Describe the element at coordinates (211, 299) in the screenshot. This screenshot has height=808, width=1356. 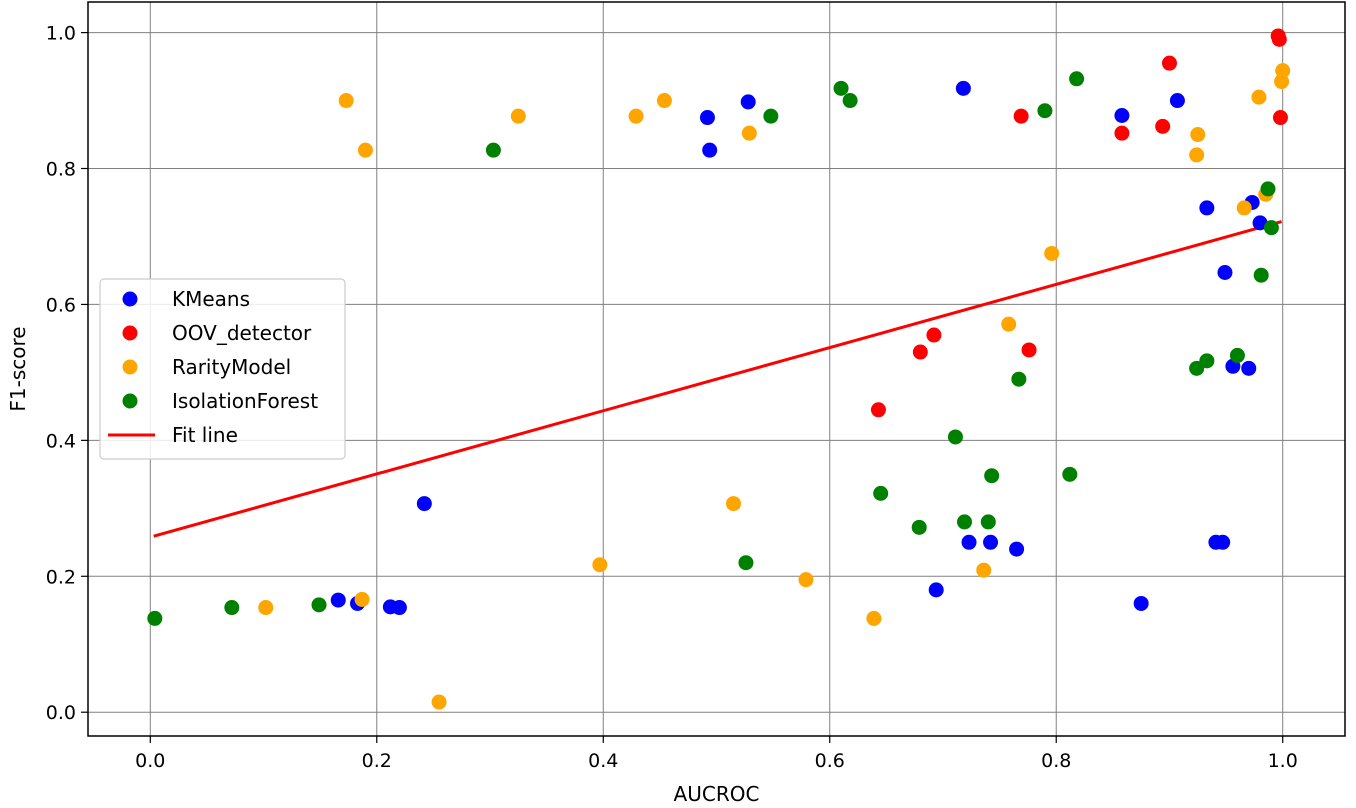
I see `legend-label: KMeans` at that location.